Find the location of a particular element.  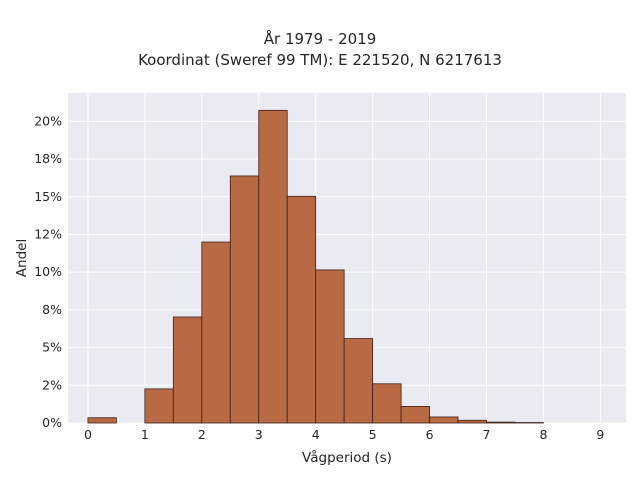

x-tick-label: 5 is located at coordinates (373, 434).